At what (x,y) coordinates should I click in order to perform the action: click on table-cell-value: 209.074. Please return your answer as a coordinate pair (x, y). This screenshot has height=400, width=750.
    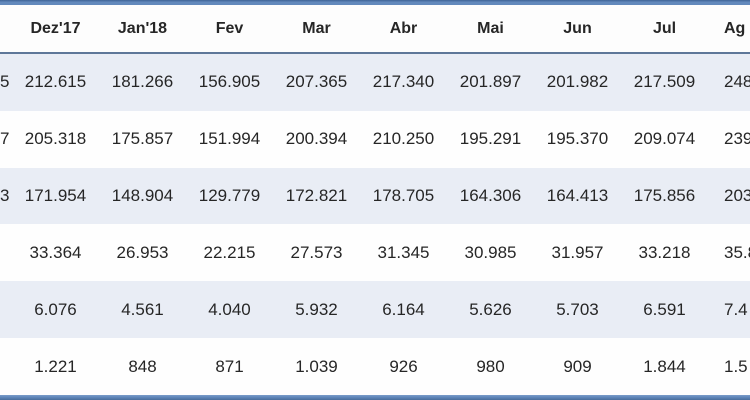
    Looking at the image, I should click on (664, 139).